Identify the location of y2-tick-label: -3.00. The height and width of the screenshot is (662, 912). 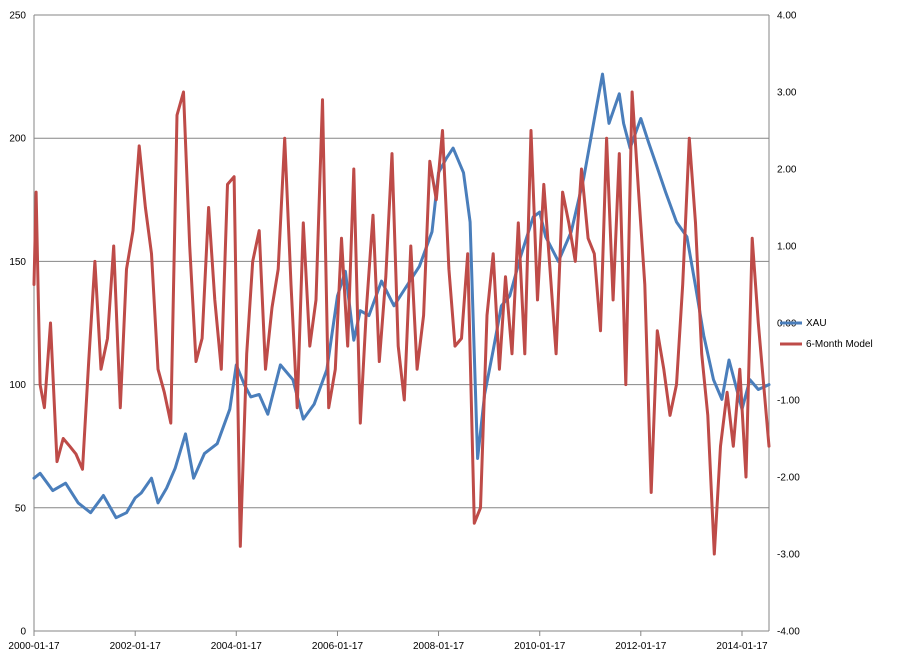
(788, 555).